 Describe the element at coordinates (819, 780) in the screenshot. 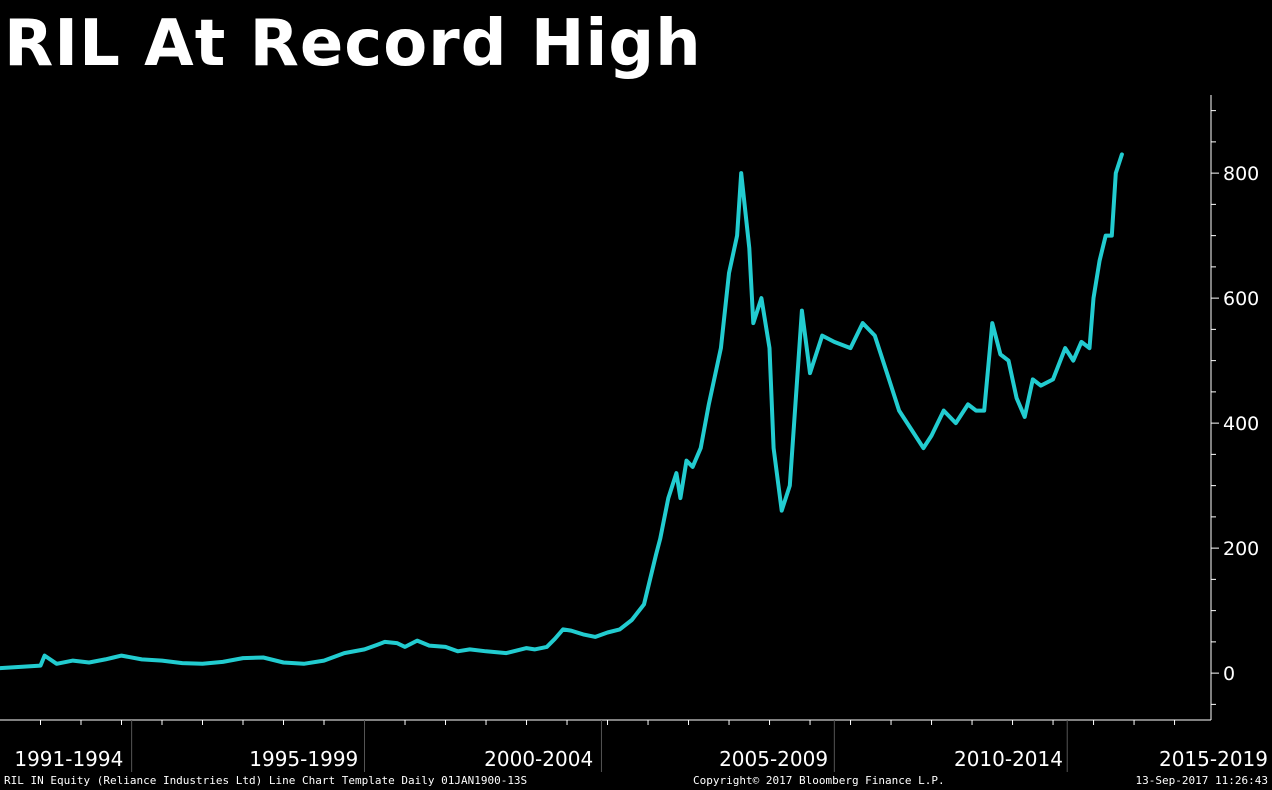

I see `footer-copyright: Copyright© 2017 Bloomberg Finance L.P.` at that location.